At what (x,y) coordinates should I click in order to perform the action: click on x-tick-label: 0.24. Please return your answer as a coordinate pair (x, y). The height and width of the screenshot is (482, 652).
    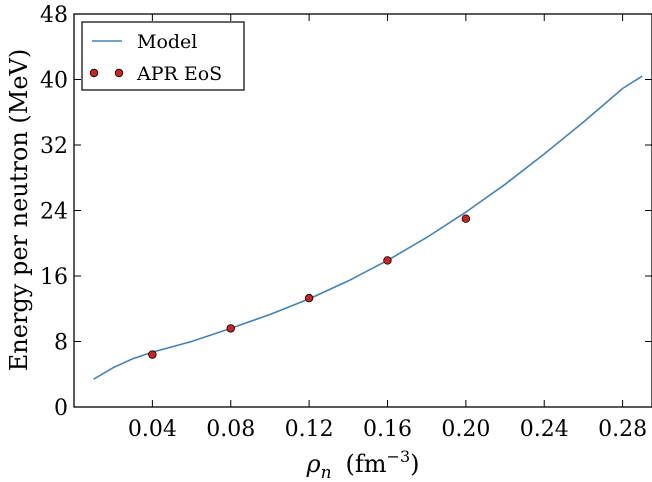
    Looking at the image, I should click on (544, 429).